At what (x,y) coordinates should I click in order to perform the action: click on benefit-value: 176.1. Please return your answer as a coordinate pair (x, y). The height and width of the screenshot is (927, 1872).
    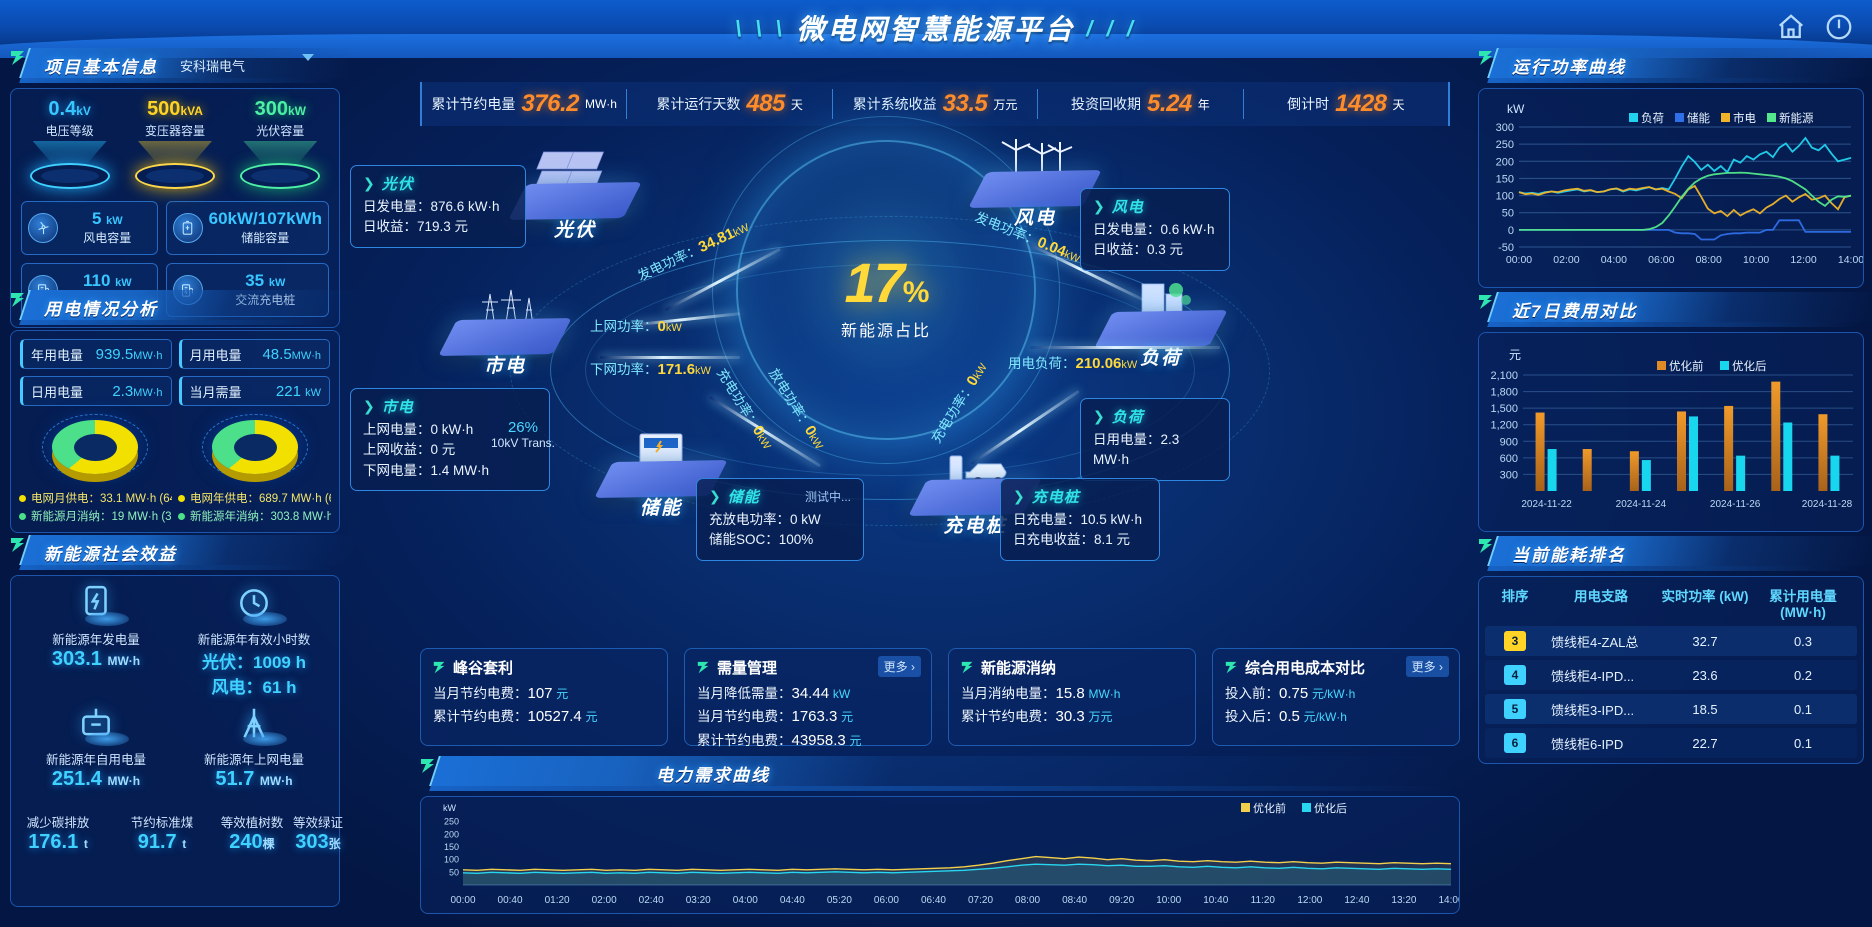
    Looking at the image, I should click on (53, 842).